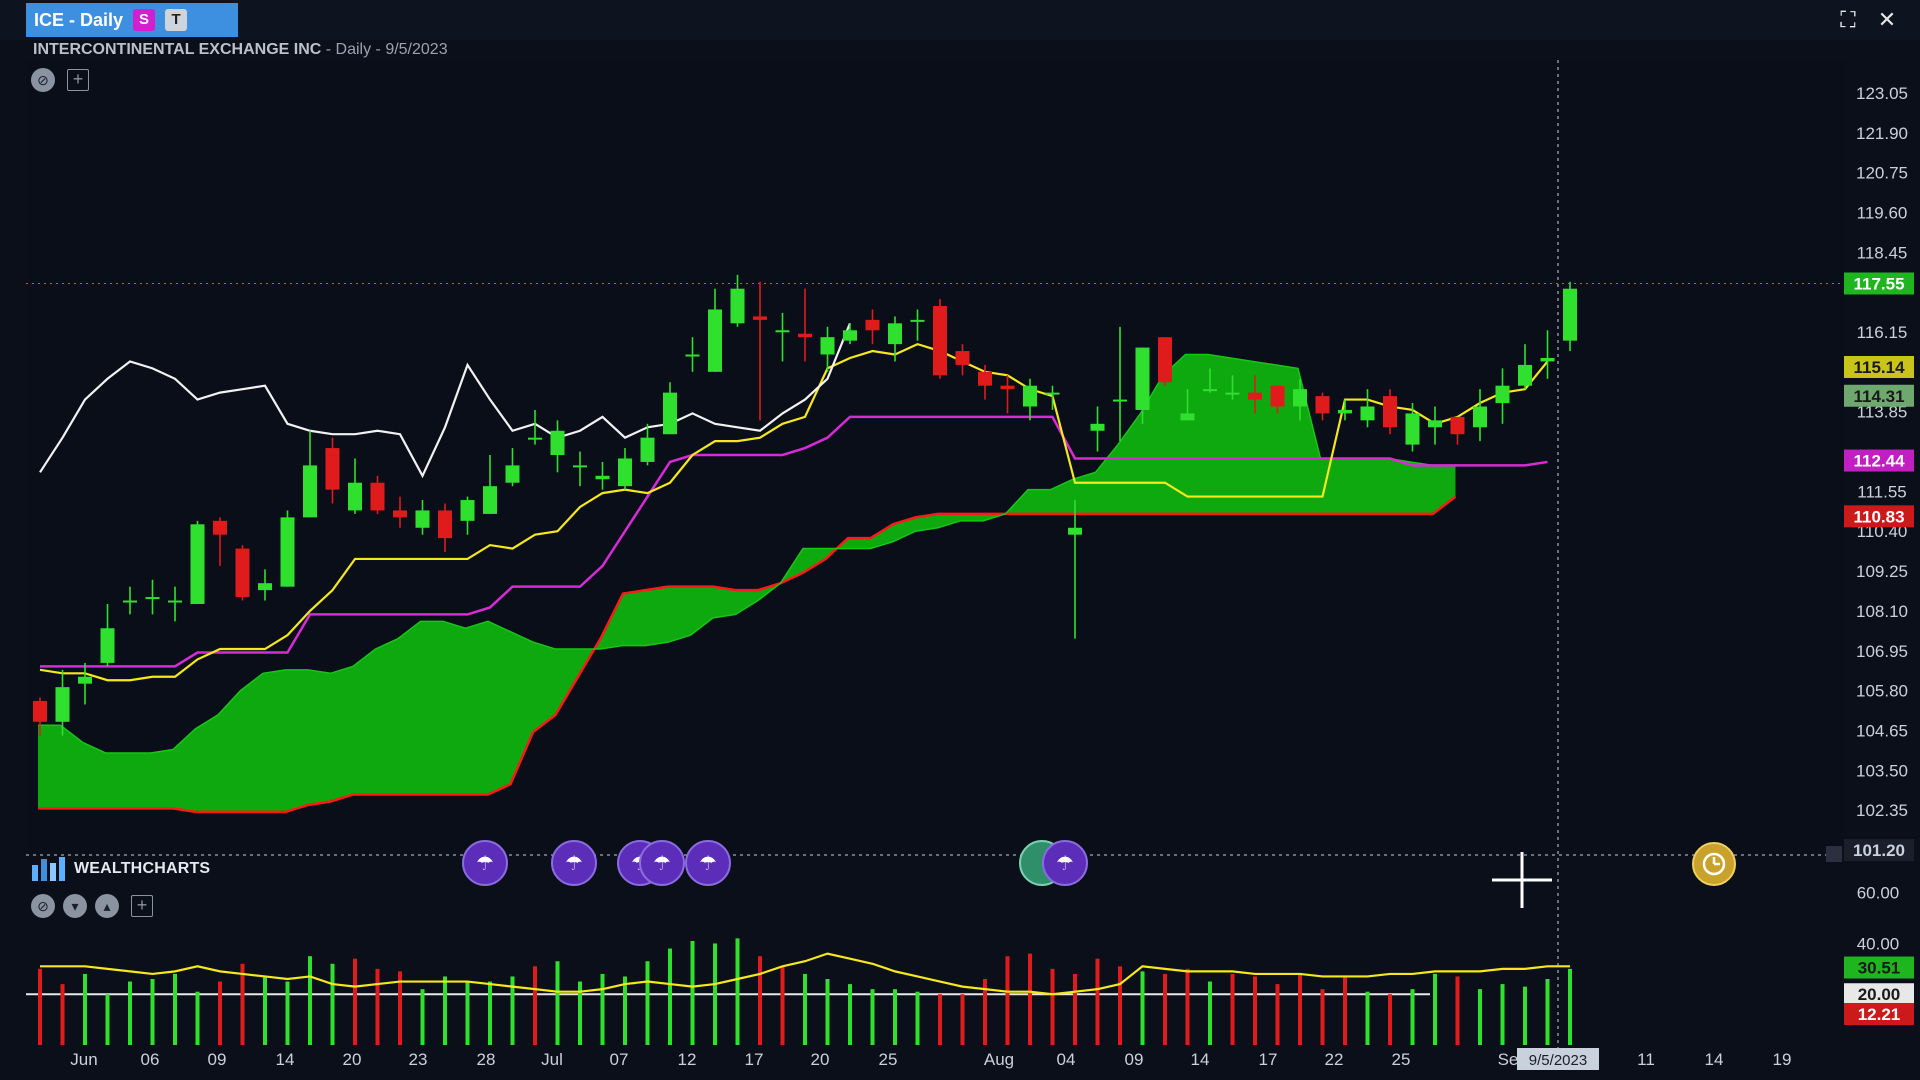  Describe the element at coordinates (1882, 133) in the screenshot. I see `price-tick-label: 121.90` at that location.